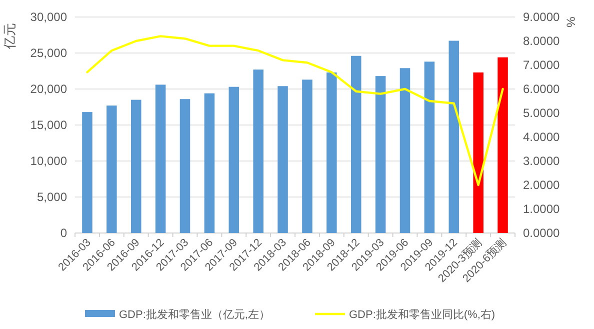  I want to click on y-axis-title: 亿元, so click(9, 36).